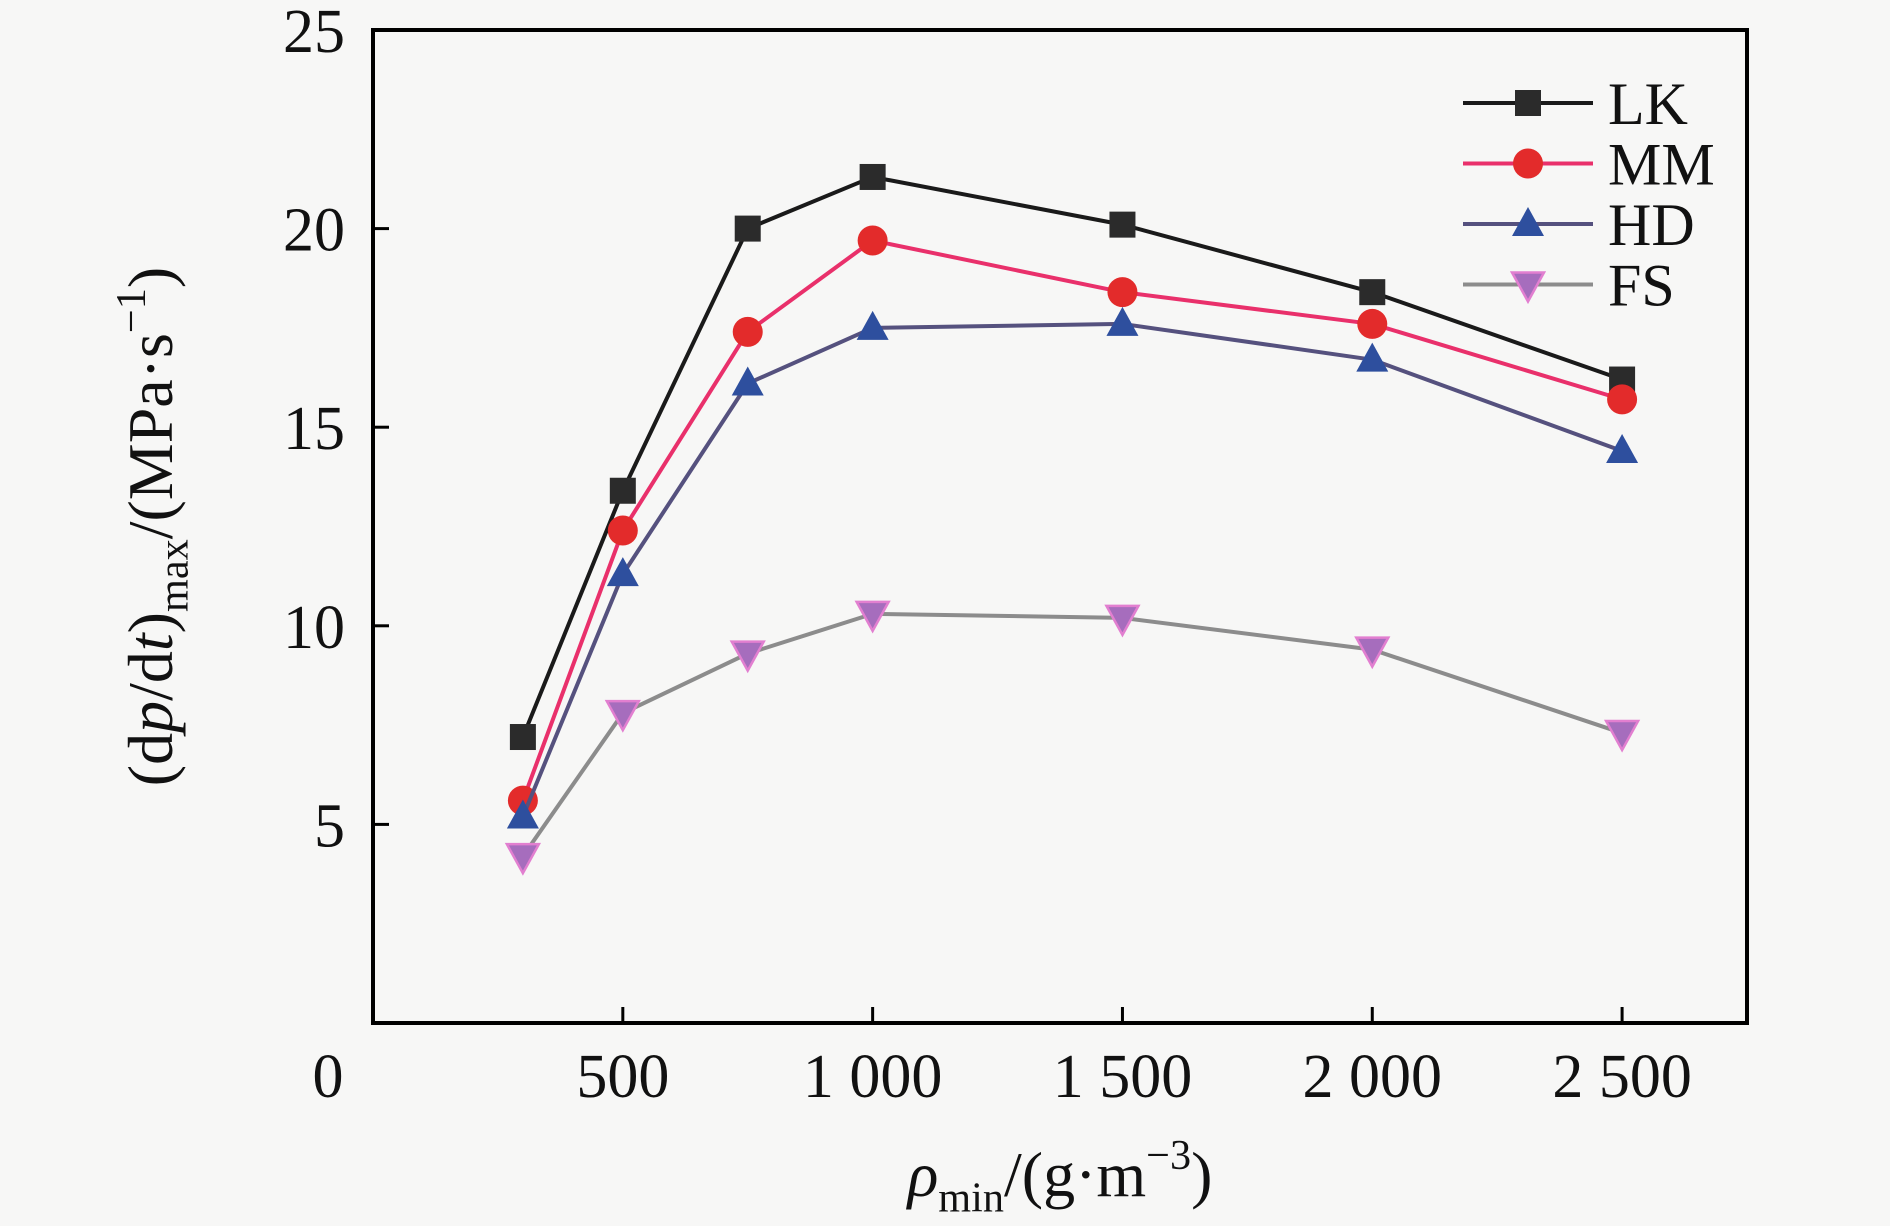 Image resolution: width=1890 pixels, height=1226 pixels. Describe the element at coordinates (328, 1077) in the screenshot. I see `x-tick-label: 0` at that location.